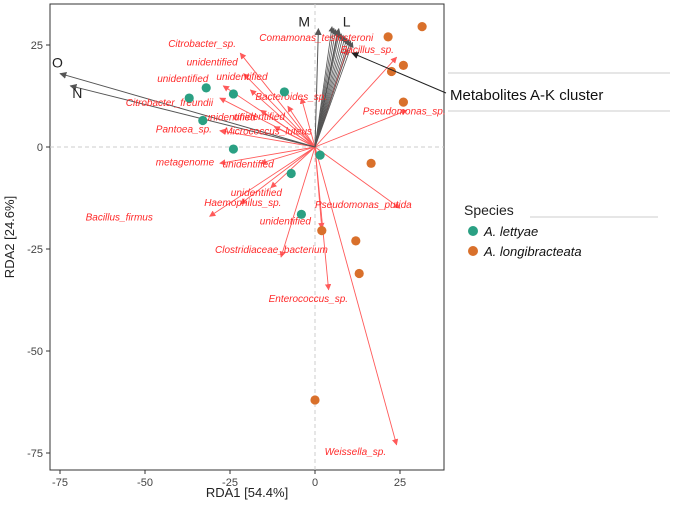 The width and height of the screenshot is (685, 508). I want to click on taxon-label: Pseudomonas_putida, so click(363, 205).